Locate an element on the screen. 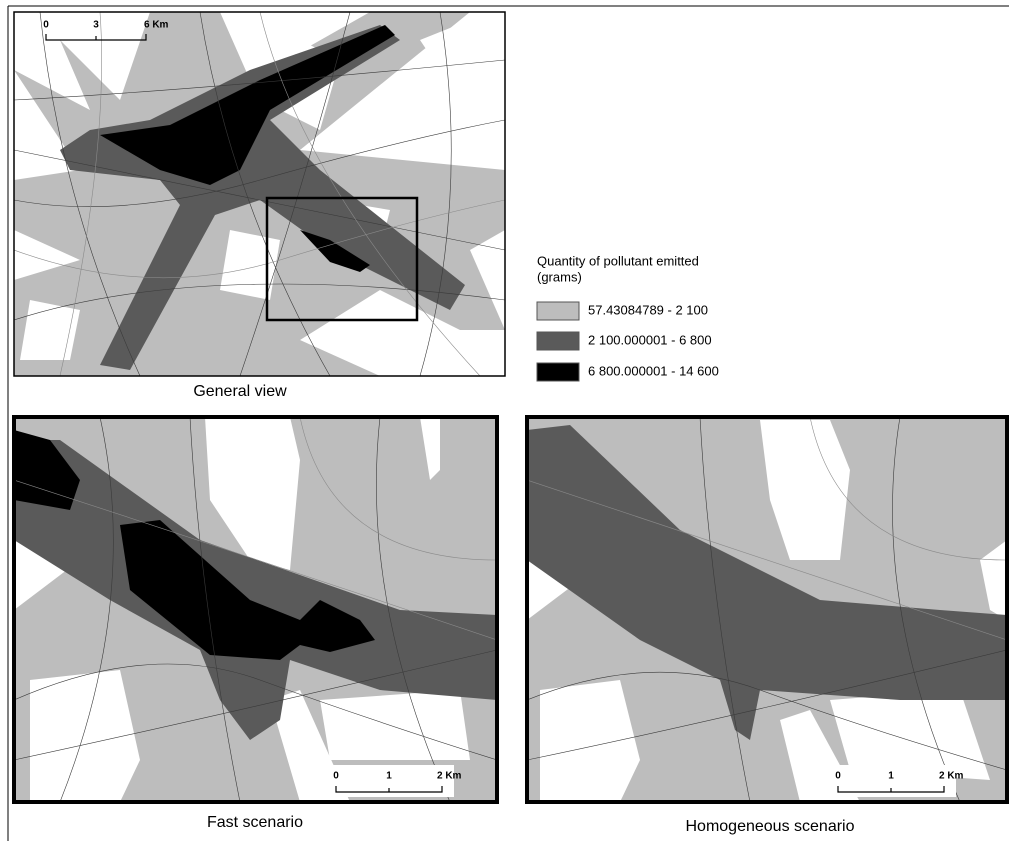 The width and height of the screenshot is (1009, 841). legend-label: 2 100.000001 - 6 800 is located at coordinates (650, 339).